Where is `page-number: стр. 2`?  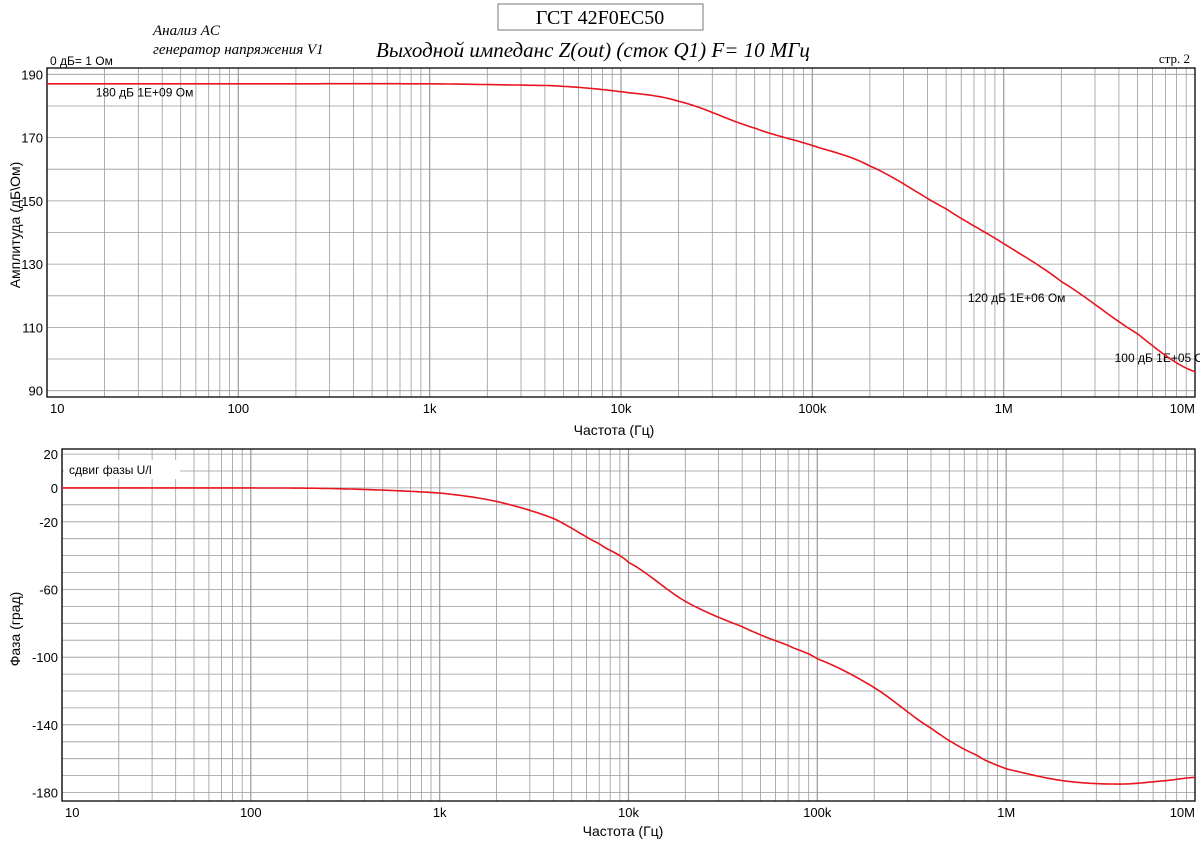 page-number: стр. 2 is located at coordinates (1174, 58).